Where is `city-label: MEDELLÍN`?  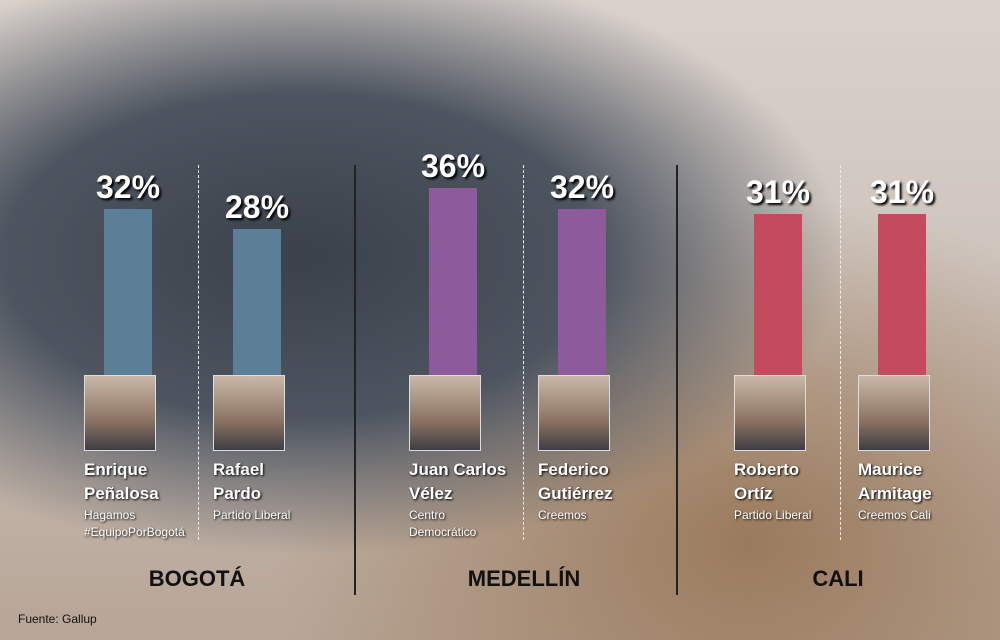 city-label: MEDELLÍN is located at coordinates (524, 578).